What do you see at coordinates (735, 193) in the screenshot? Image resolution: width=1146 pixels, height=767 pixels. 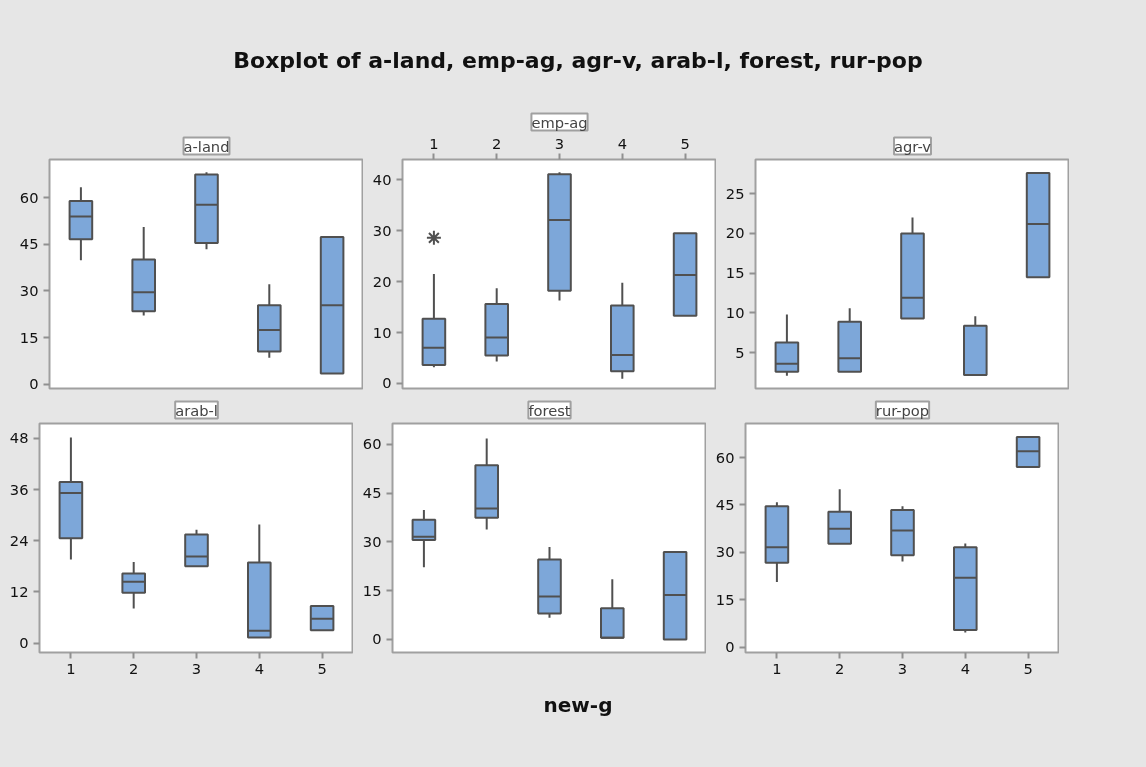 I see `y-tick-label: 25` at bounding box center [735, 193].